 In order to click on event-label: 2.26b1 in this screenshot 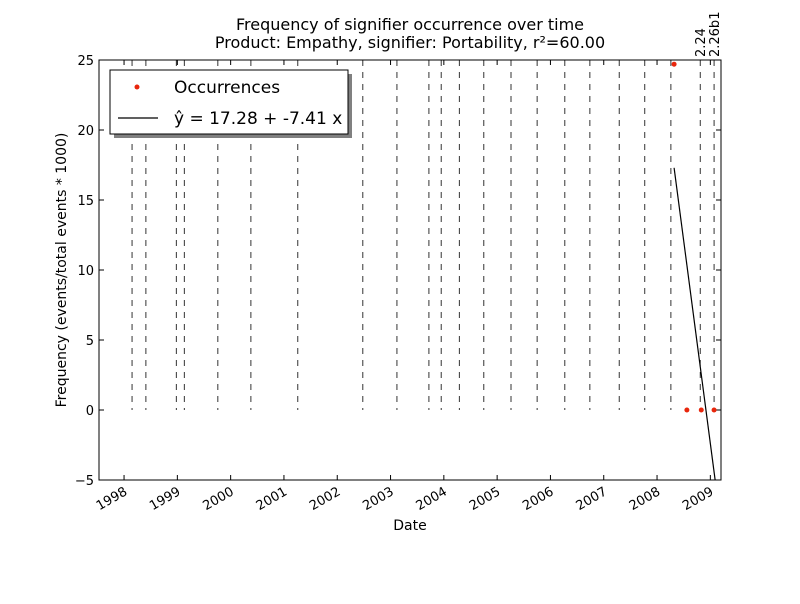, I will do `click(715, 34)`.